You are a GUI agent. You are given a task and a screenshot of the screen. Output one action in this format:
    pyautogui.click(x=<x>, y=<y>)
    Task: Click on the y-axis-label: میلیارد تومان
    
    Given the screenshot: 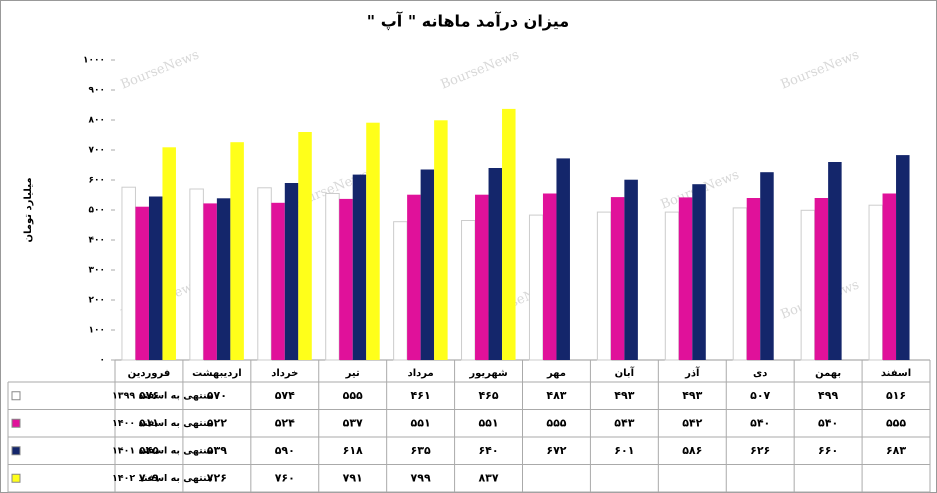 What is the action you would take?
    pyautogui.click(x=28, y=209)
    